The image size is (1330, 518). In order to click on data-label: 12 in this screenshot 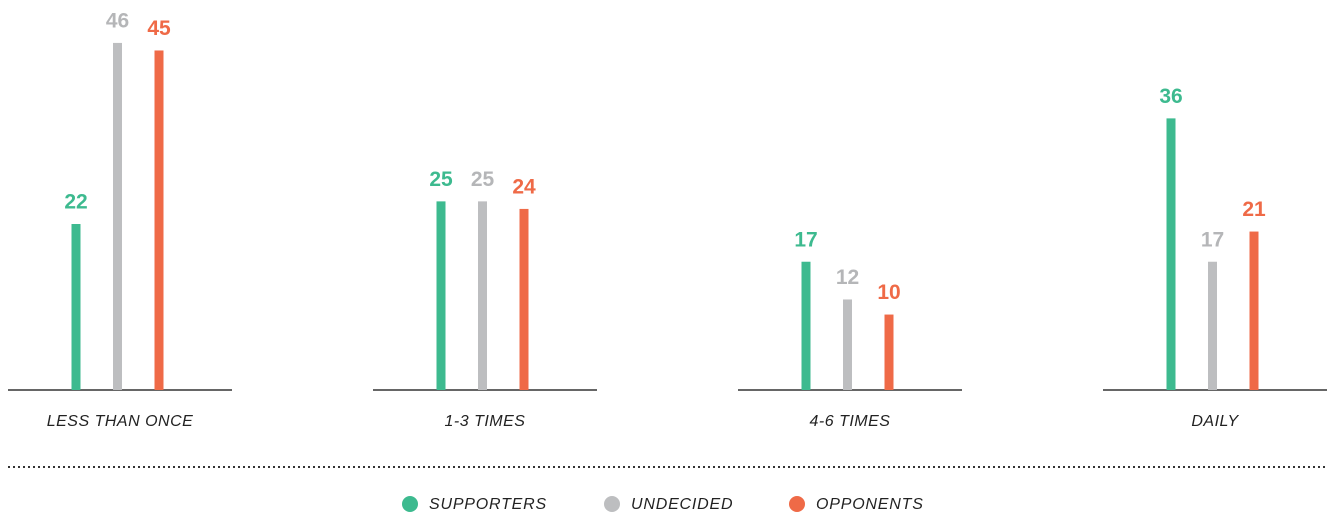, I will do `click(847, 277)`.